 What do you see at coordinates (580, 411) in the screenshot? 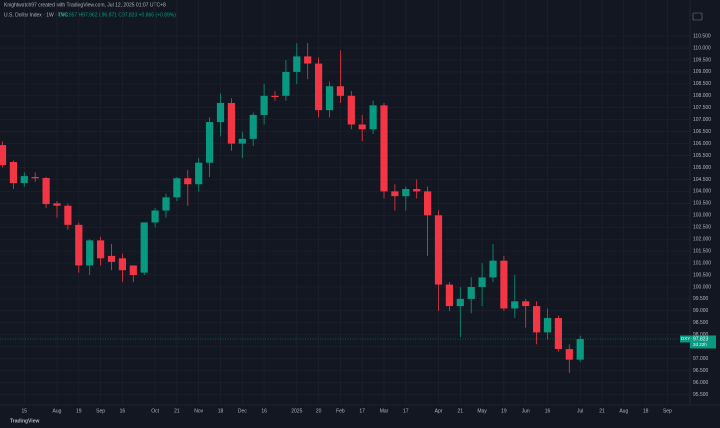
I see `x-tick-label: Jul` at bounding box center [580, 411].